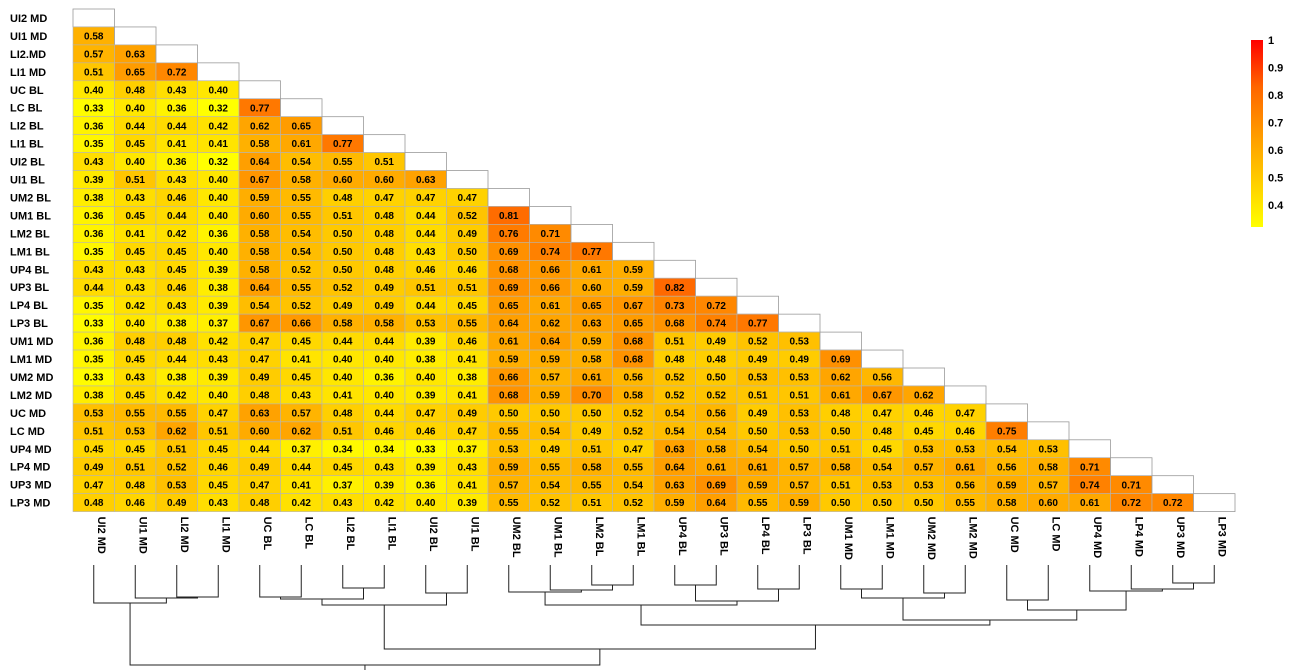 The width and height of the screenshot is (1298, 670). Describe the element at coordinates (30, 216) in the screenshot. I see `row-label: UM1 BL` at that location.